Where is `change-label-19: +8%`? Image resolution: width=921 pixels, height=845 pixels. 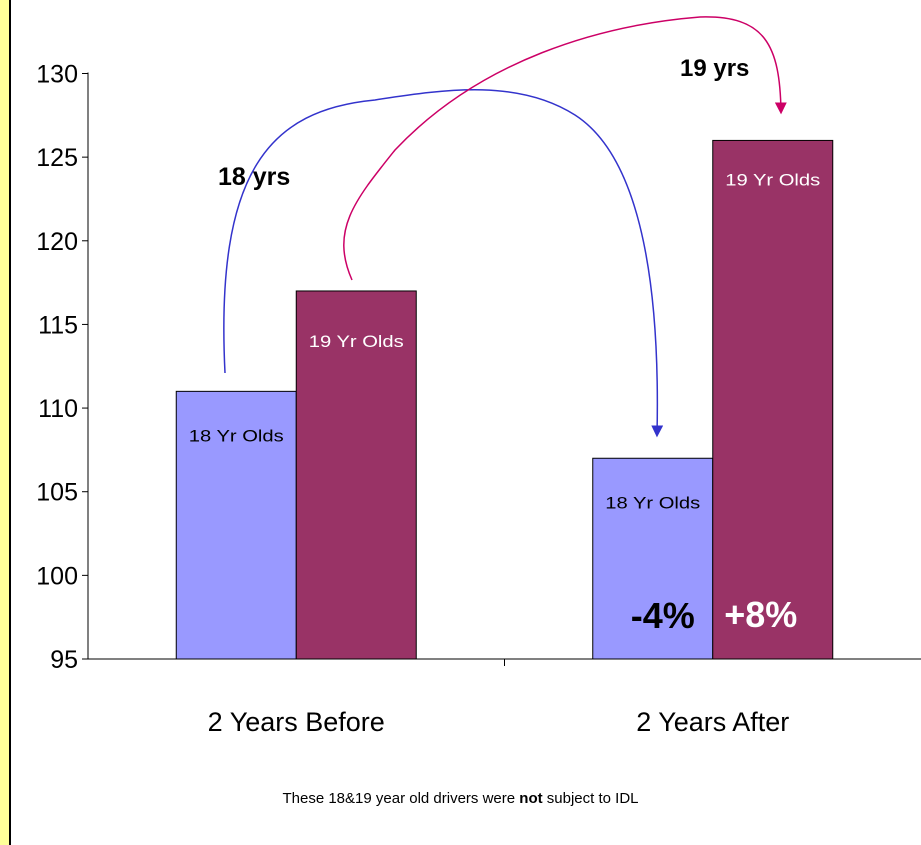
change-label-19: +8% is located at coordinates (760, 614).